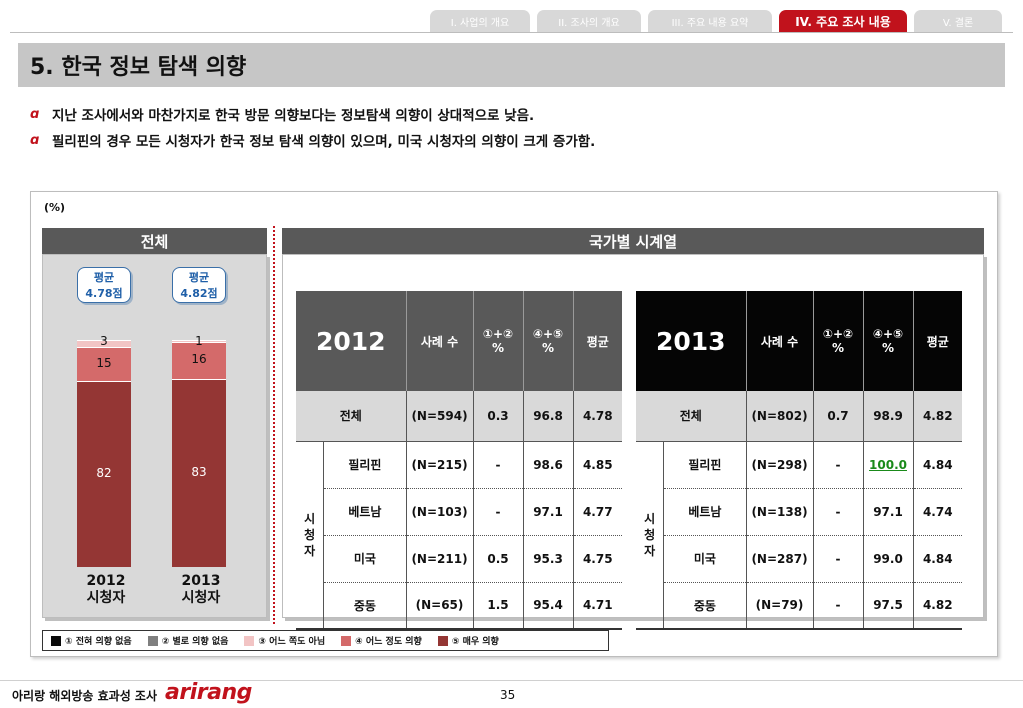 The image size is (1023, 708). What do you see at coordinates (351, 341) in the screenshot?
I see `table-year: 2012` at bounding box center [351, 341].